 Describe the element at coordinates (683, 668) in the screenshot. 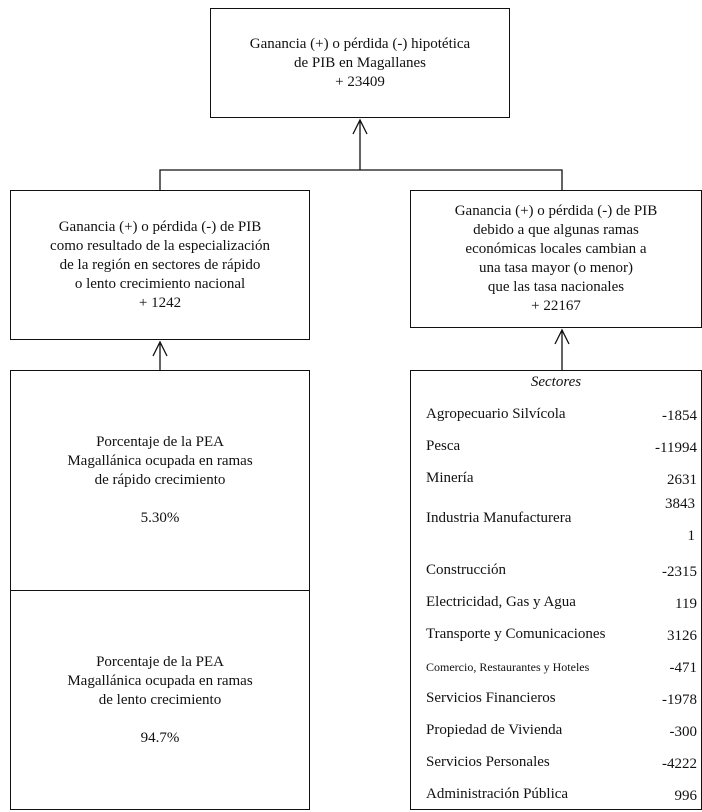

I see `sector-value: -471` at that location.